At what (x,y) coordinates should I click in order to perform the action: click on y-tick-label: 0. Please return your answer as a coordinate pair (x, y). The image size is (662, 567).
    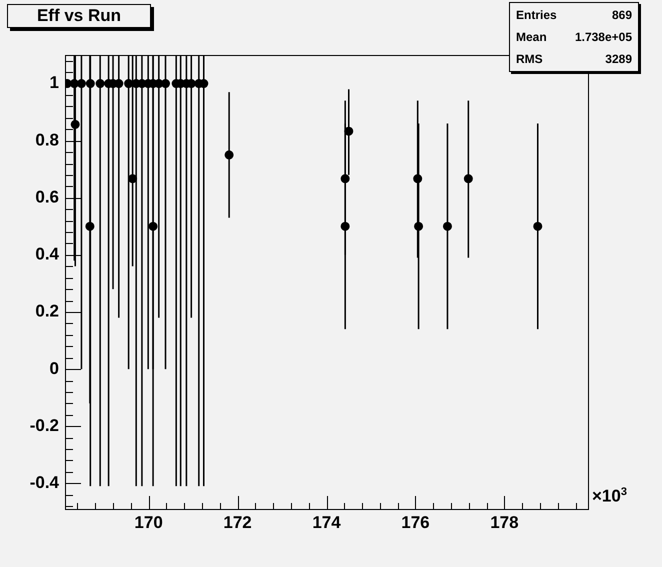
    Looking at the image, I should click on (54, 368).